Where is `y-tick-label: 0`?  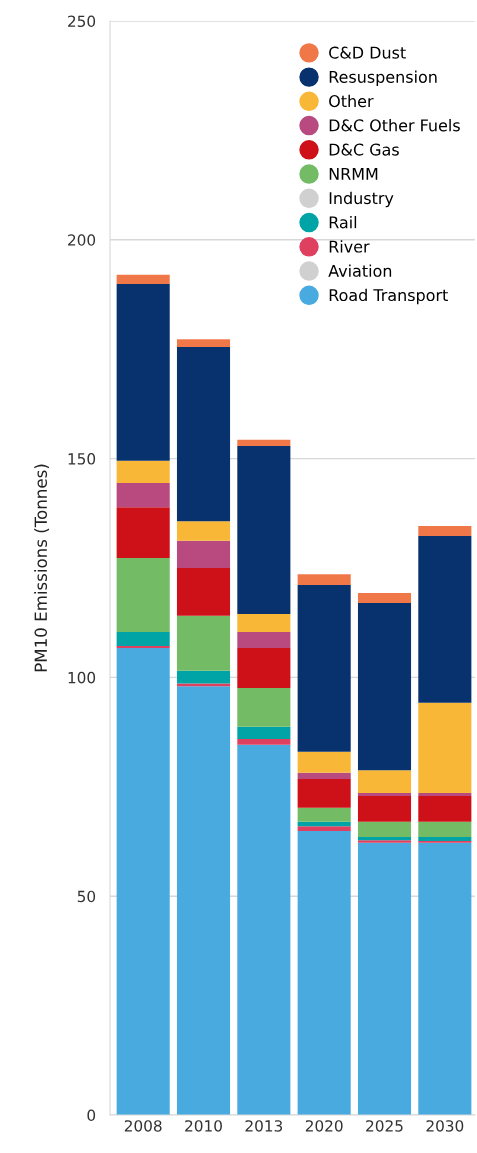 y-tick-label: 0 is located at coordinates (91, 1115).